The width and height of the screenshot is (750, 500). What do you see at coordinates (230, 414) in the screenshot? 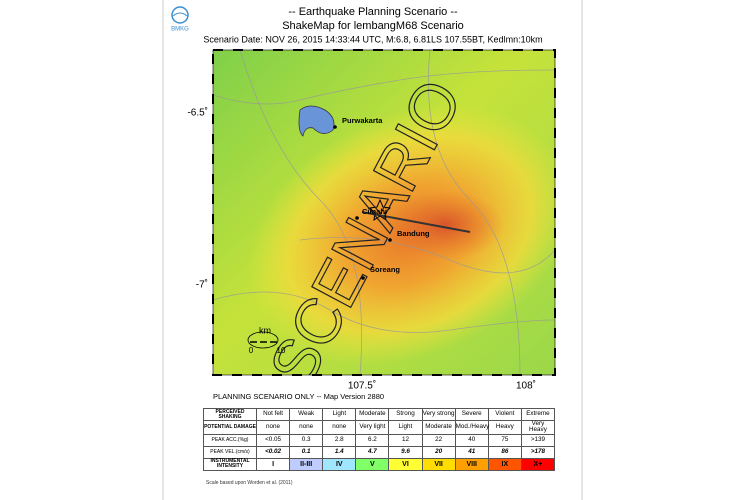
I see `row-header: PERCEIVED SHAKING` at bounding box center [230, 414].